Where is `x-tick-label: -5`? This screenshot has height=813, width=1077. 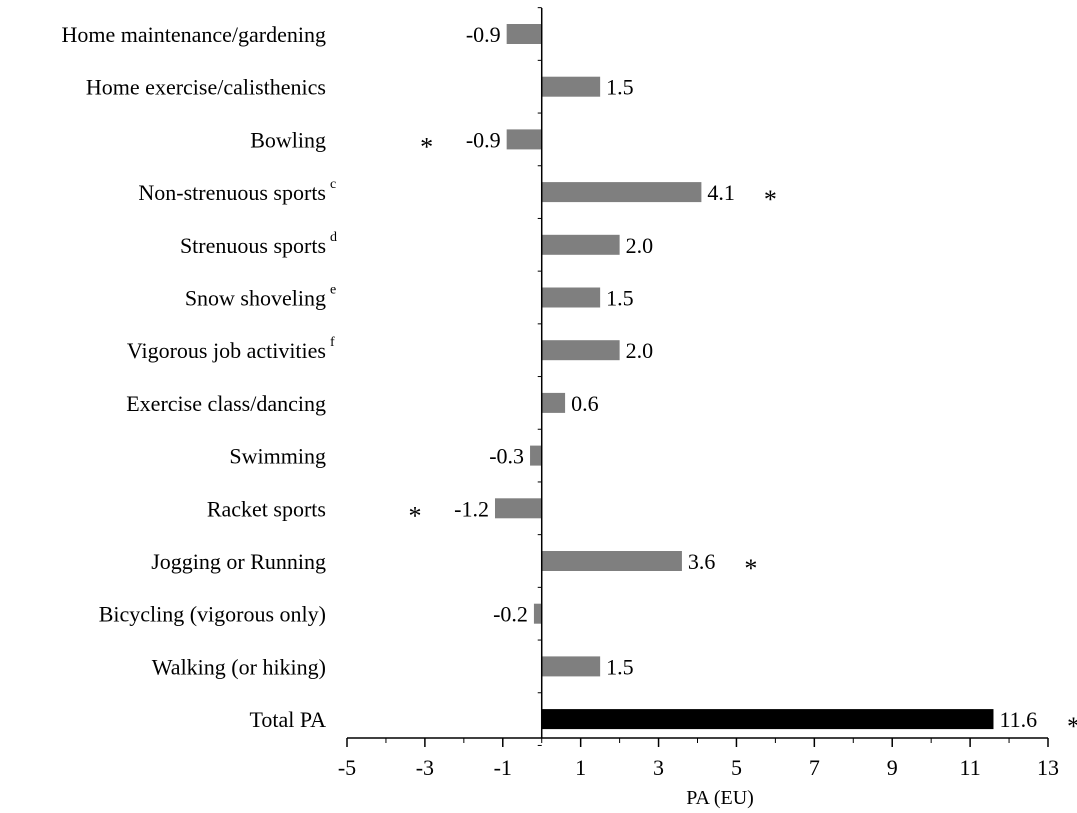 x-tick-label: -5 is located at coordinates (347, 767).